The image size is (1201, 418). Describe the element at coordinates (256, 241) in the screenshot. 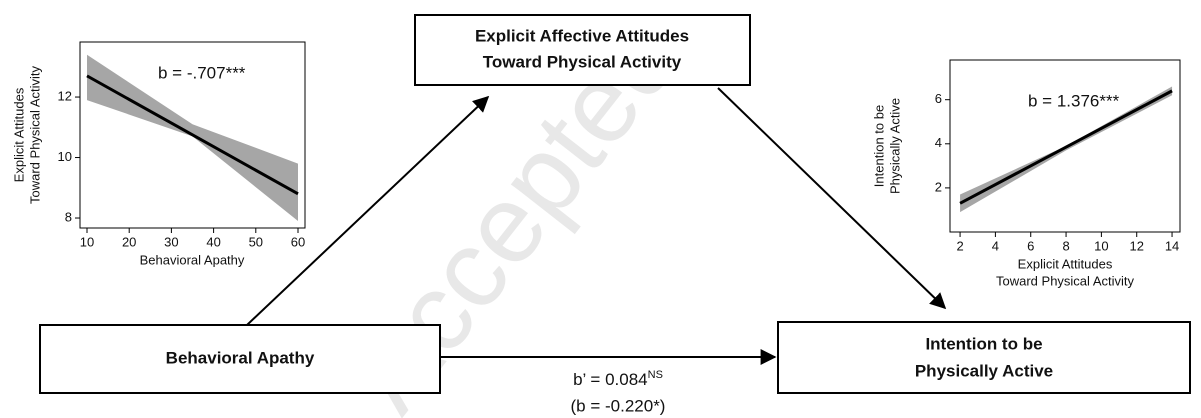

I see `x-tick-label: 50` at that location.